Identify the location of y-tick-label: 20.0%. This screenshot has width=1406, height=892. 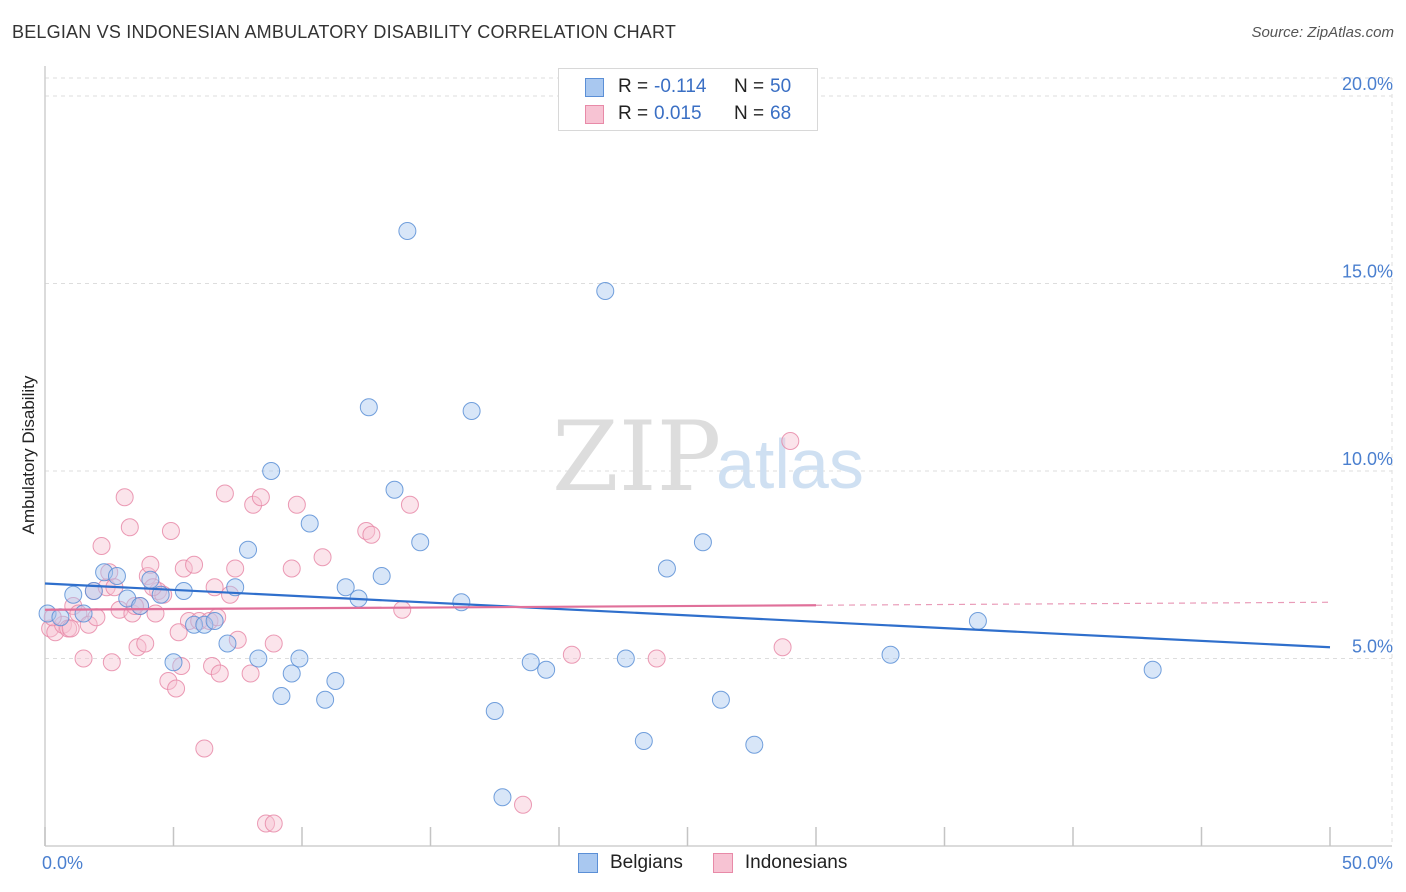
(1367, 84).